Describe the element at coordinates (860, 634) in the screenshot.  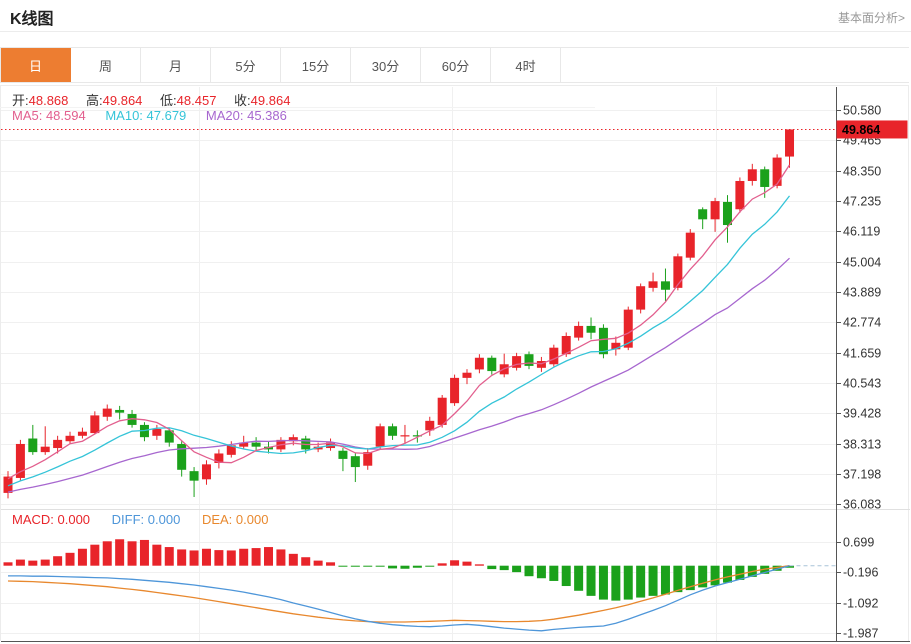
I see `svg-text: -1.987` at that location.